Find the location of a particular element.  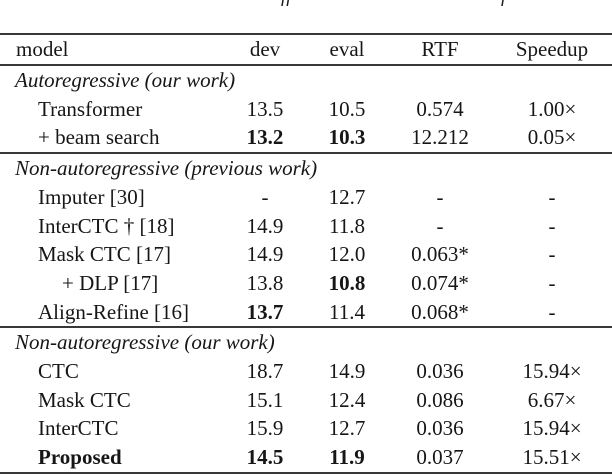

cell-model: InterCTC † [18] is located at coordinates (106, 225).